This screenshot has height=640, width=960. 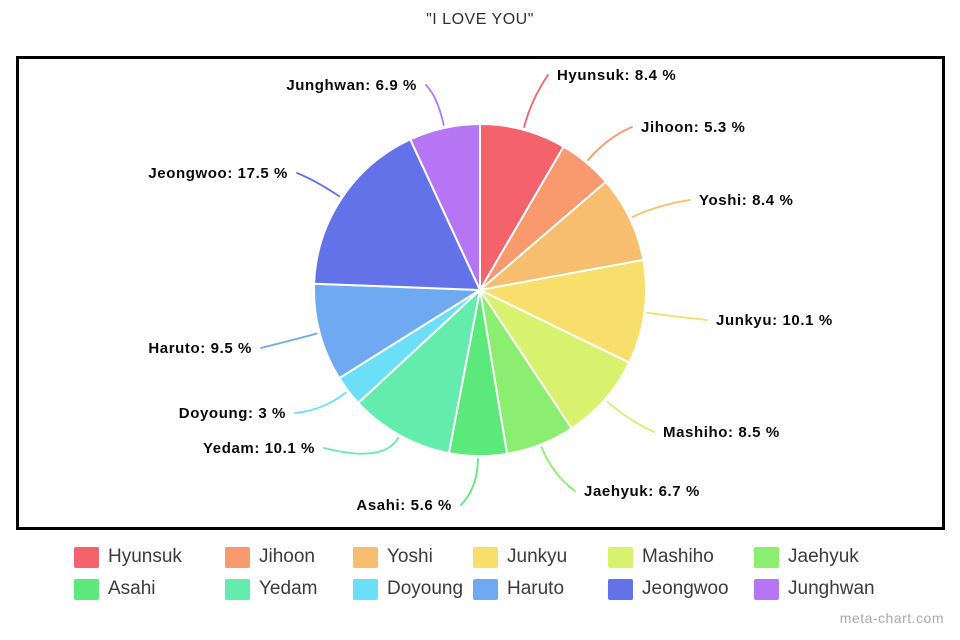 I want to click on legend-label-hyunsuk: Hyunsuk, so click(x=145, y=556).